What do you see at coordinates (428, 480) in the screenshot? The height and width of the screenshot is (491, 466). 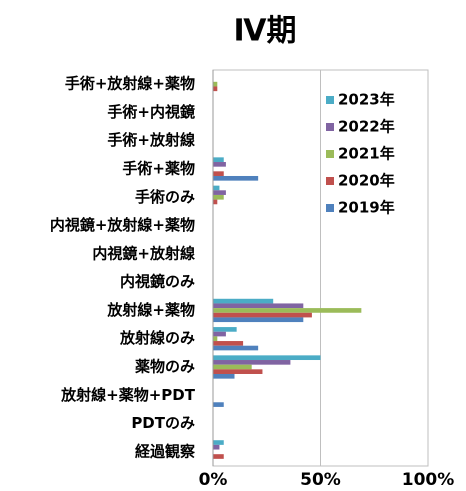 I see `x-tick-label: 100%` at bounding box center [428, 480].